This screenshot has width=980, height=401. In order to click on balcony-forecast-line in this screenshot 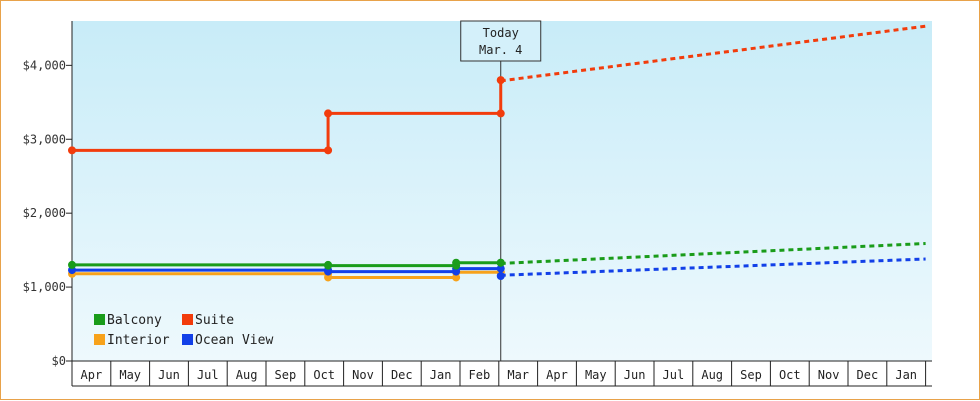, I will do `click(713, 253)`.